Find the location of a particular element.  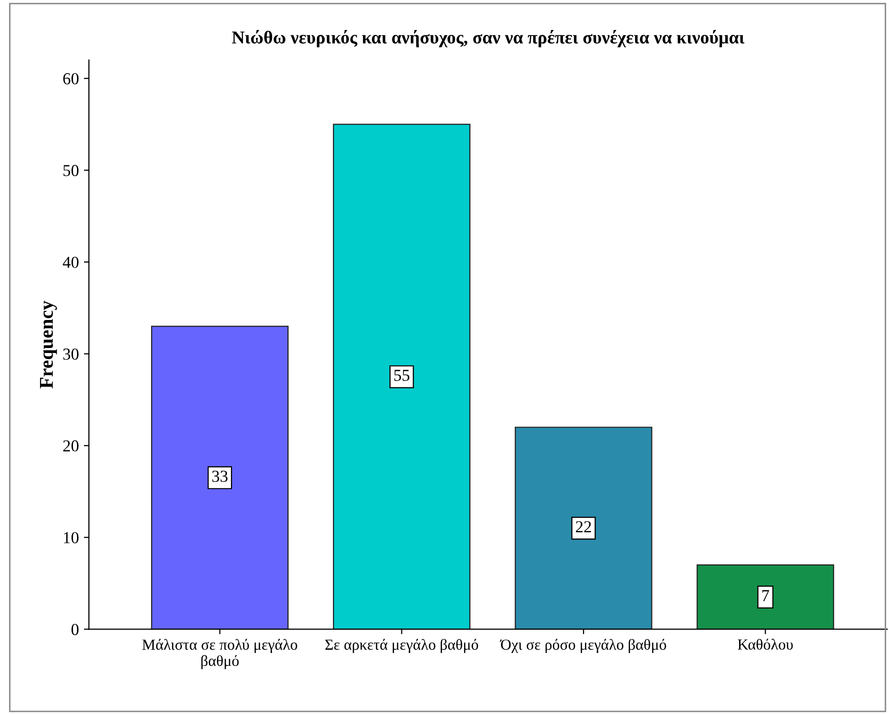

data-label: 33 is located at coordinates (220, 476).